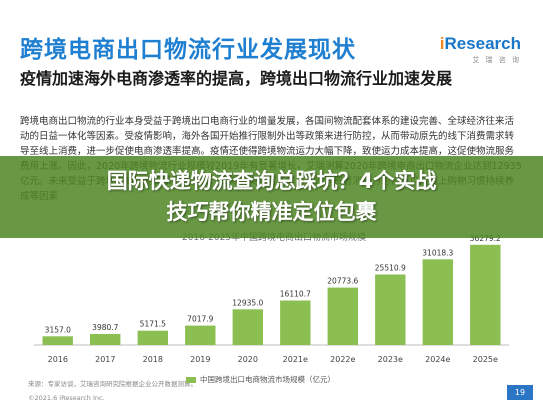  What do you see at coordinates (271, 181) in the screenshot?
I see `overlay-line-1: 国际快递物流查询总踩坑？4个实战` at bounding box center [271, 181].